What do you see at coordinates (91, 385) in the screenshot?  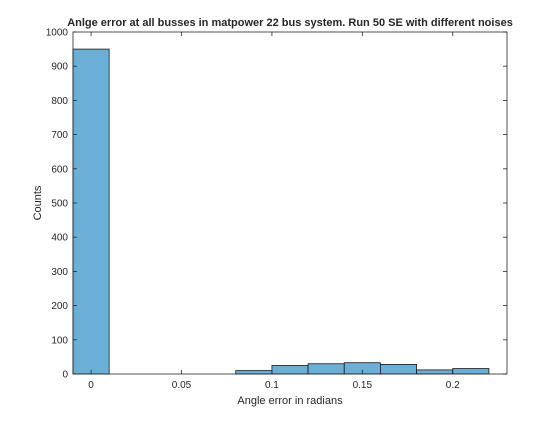 I see `x-tick-label: 0` at bounding box center [91, 385].